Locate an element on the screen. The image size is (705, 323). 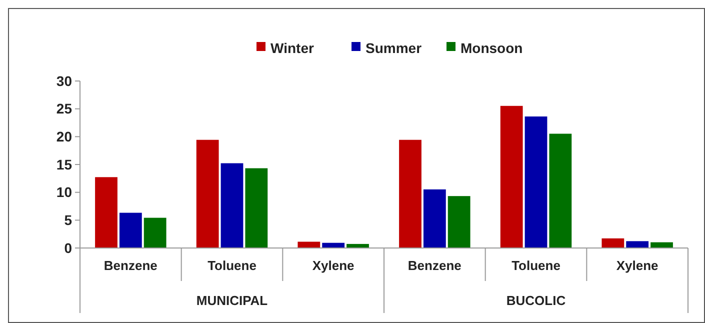
y-tick-label: 5 is located at coordinates (68, 220).